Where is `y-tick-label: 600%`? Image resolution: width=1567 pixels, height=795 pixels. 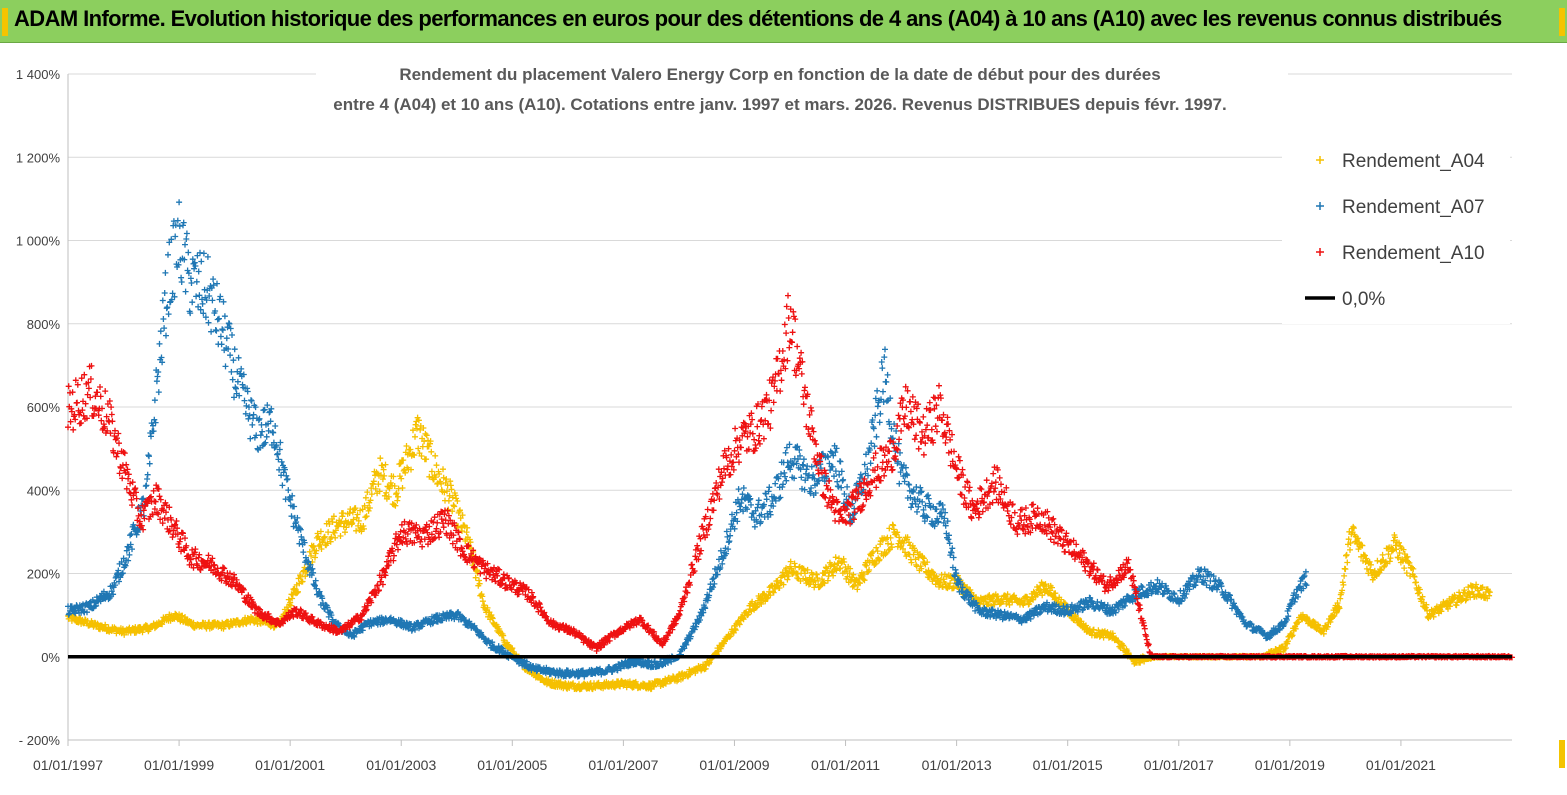 y-tick-label: 600% is located at coordinates (44, 407).